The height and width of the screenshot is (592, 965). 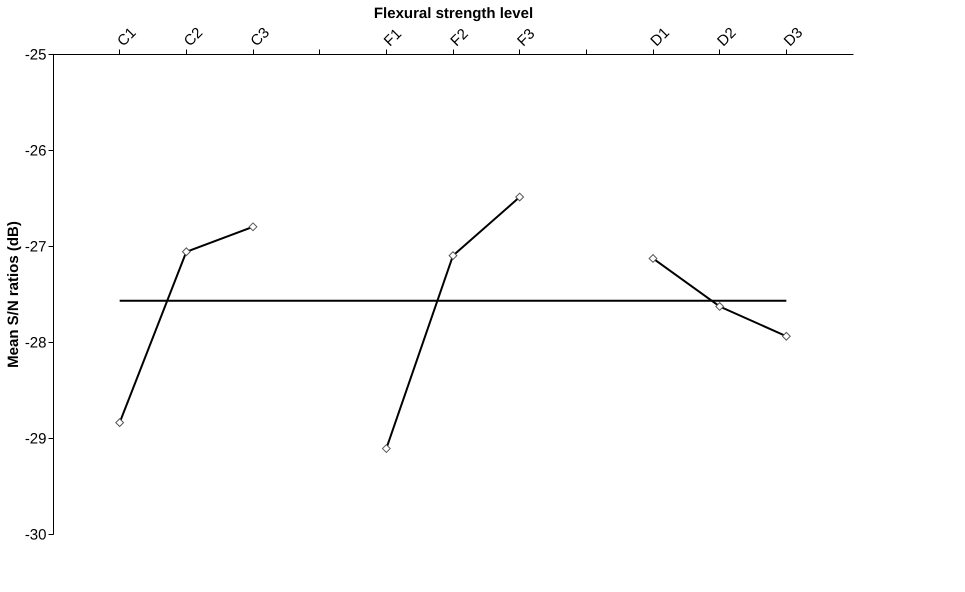 I want to click on x-tick-label: D3, so click(x=793, y=37).